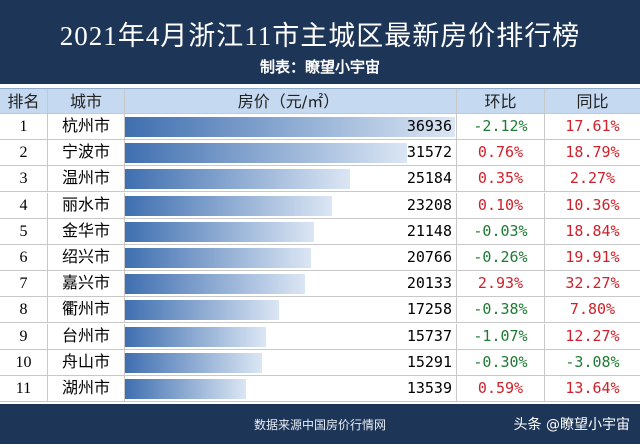 Image resolution: width=640 pixels, height=444 pixels. What do you see at coordinates (24, 101) in the screenshot?
I see `column-header: 排名` at bounding box center [24, 101].